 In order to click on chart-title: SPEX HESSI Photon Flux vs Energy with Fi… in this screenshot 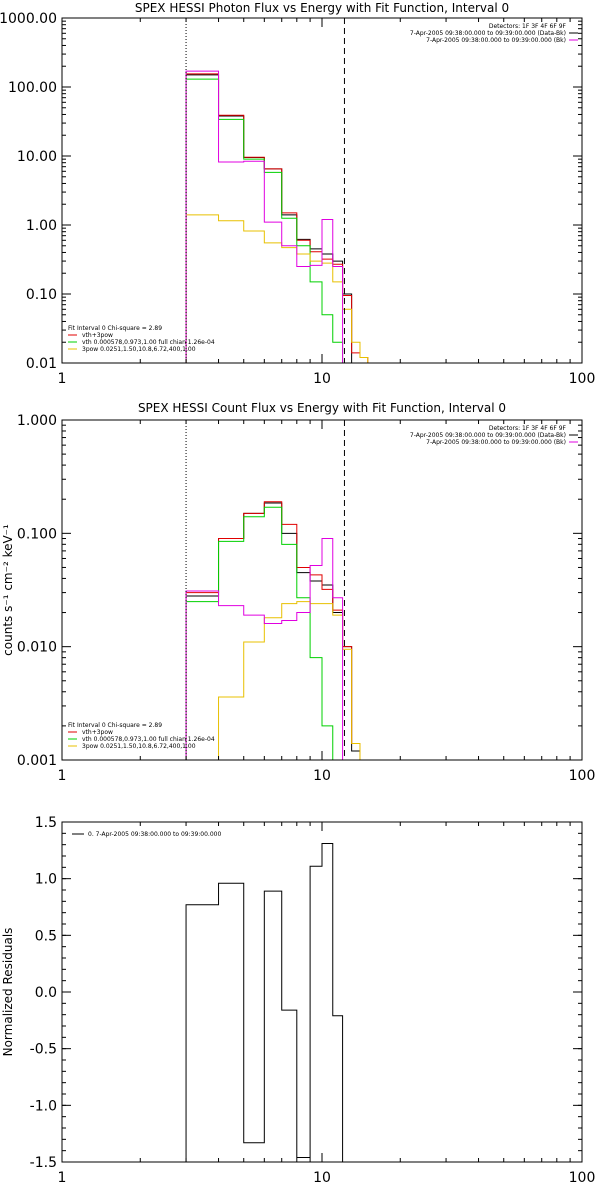, I will do `click(322, 8)`.